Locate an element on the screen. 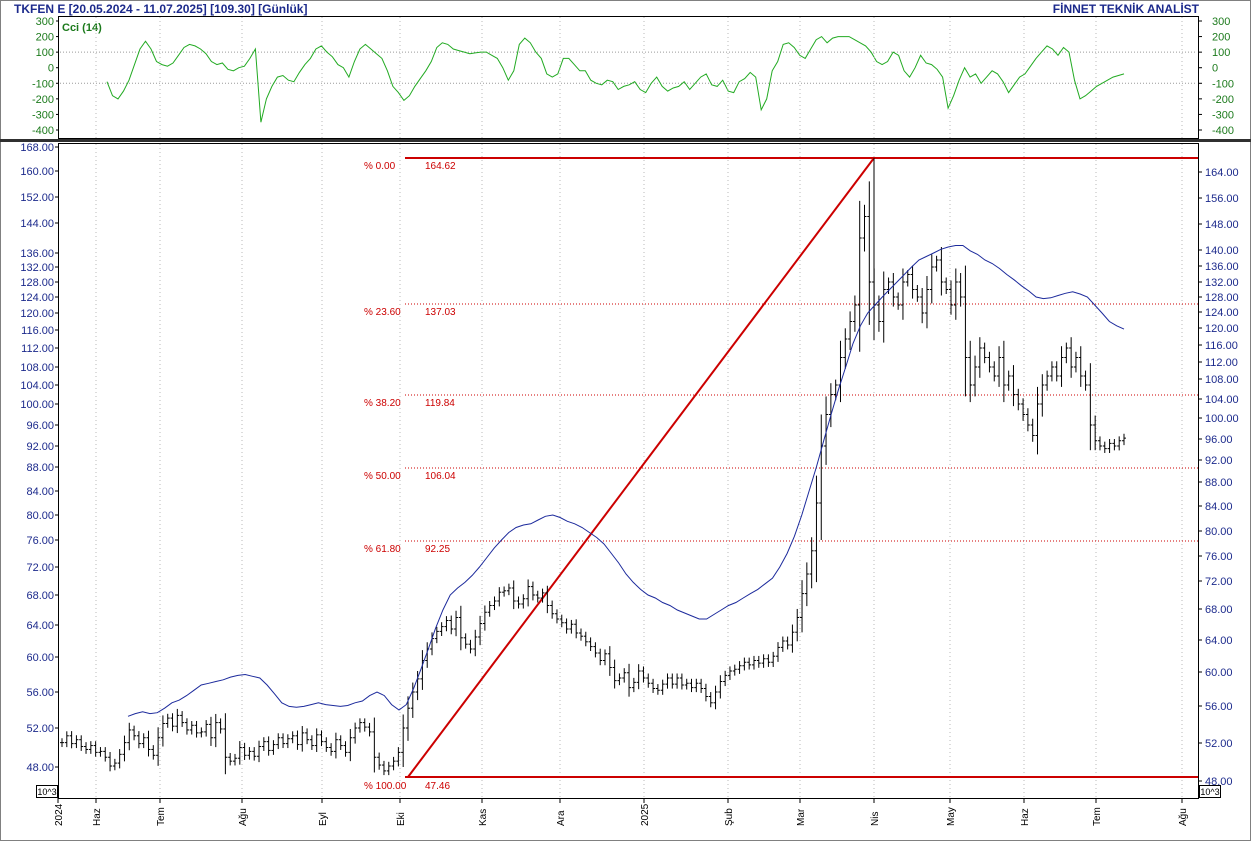  price-tick-label: 116.00 is located at coordinates (1221, 346).